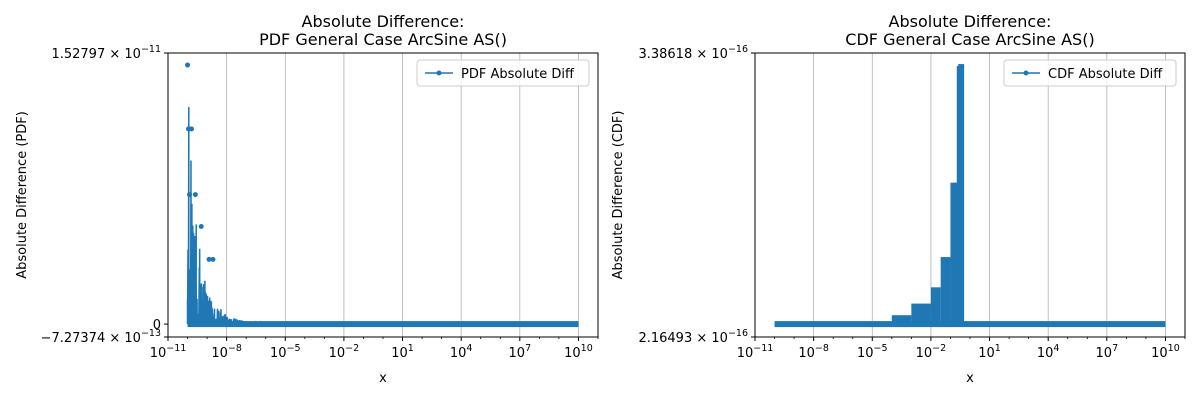 The width and height of the screenshot is (1200, 400). Describe the element at coordinates (969, 39) in the screenshot. I see `chart-title-line2: CDF General Case ArcSine AS()` at that location.